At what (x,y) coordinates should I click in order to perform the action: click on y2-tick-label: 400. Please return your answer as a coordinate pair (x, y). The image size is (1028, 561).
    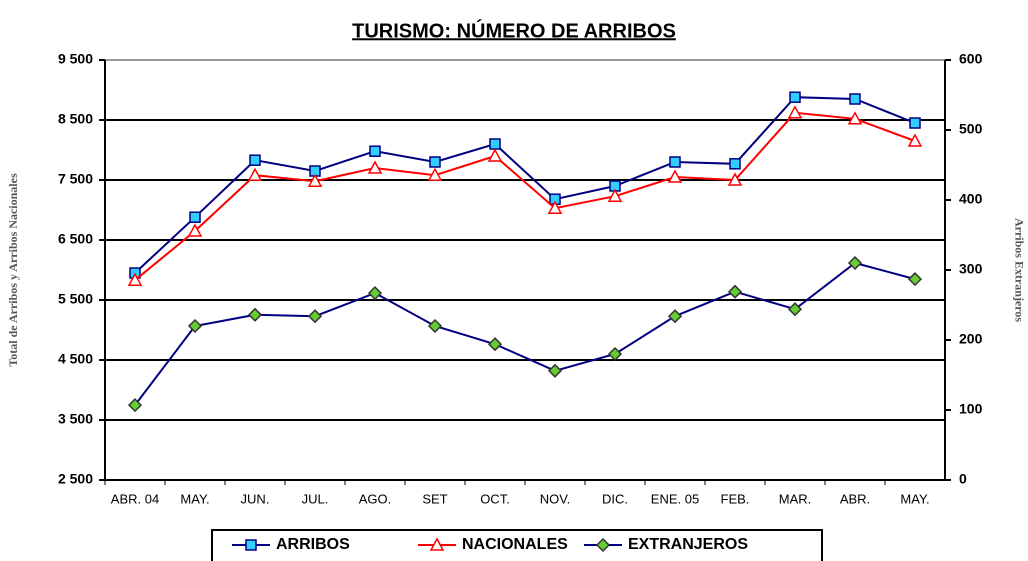
    Looking at the image, I should click on (971, 199).